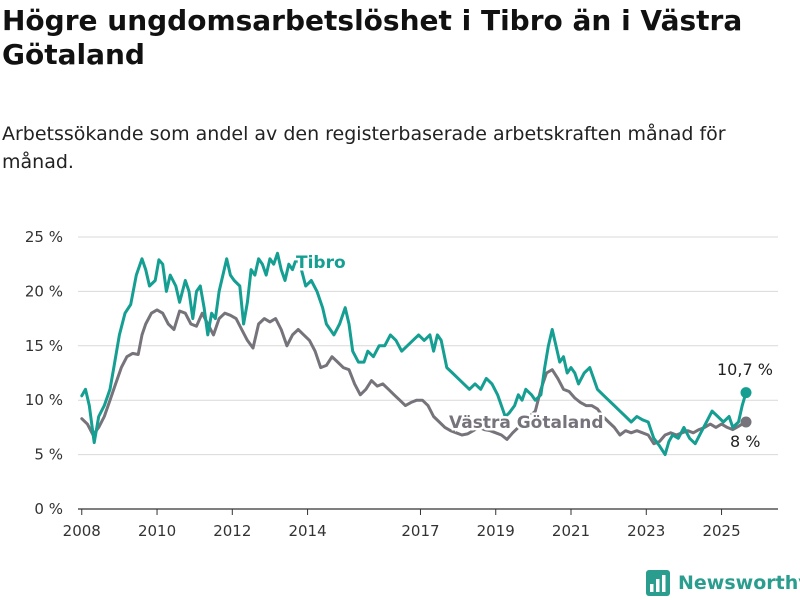 Image resolution: width=800 pixels, height=600 pixels. I want to click on y-tick-label: 15 %, so click(44, 346).